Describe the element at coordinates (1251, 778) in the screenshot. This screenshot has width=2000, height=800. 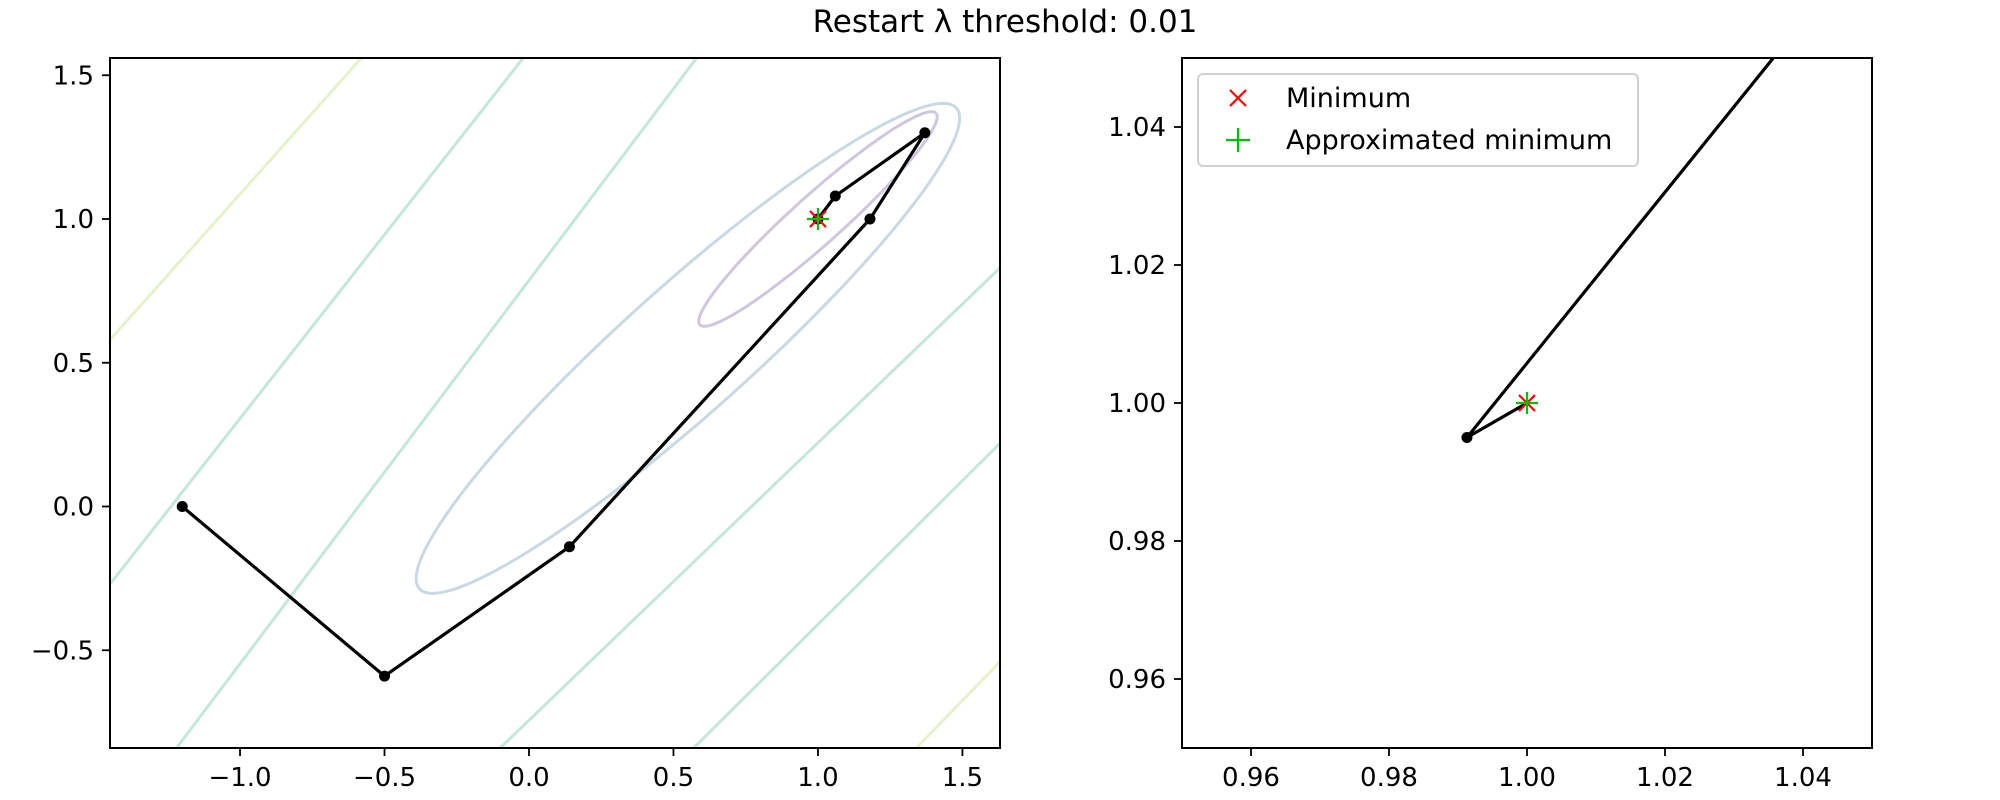
I see `x-tick-label: 0.96` at that location.